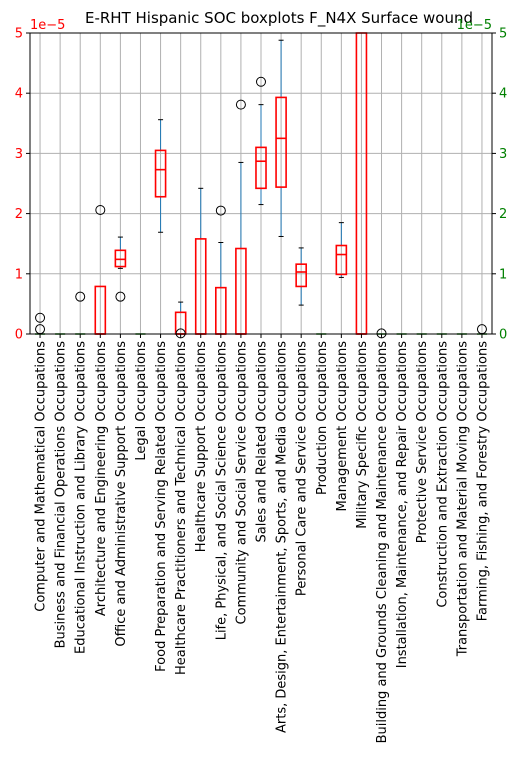  Describe the element at coordinates (503, 274) in the screenshot. I see `y-tick-label-right: 1` at that location.